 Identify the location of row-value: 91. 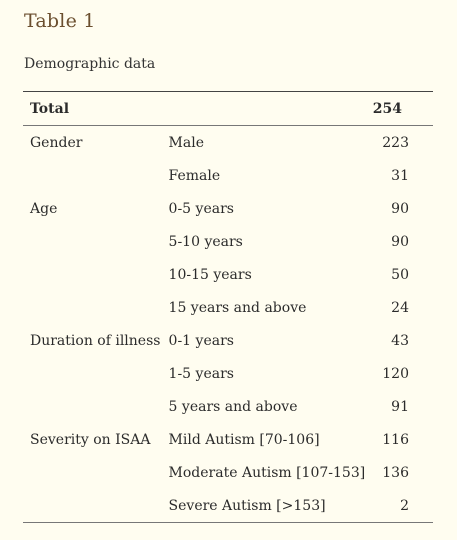
(400, 406).